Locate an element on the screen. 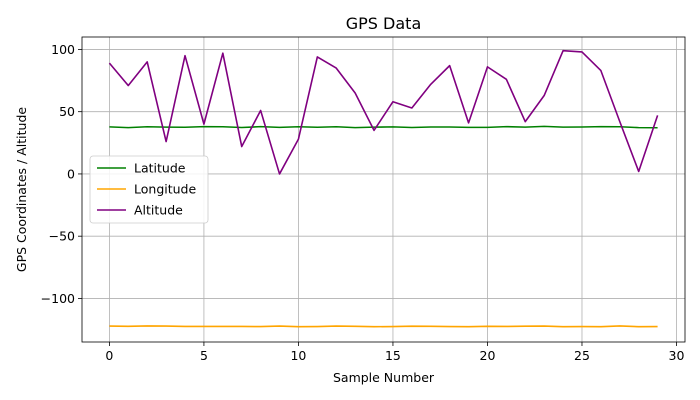 The height and width of the screenshot is (400, 700). x-tick-label: 30 is located at coordinates (677, 355).